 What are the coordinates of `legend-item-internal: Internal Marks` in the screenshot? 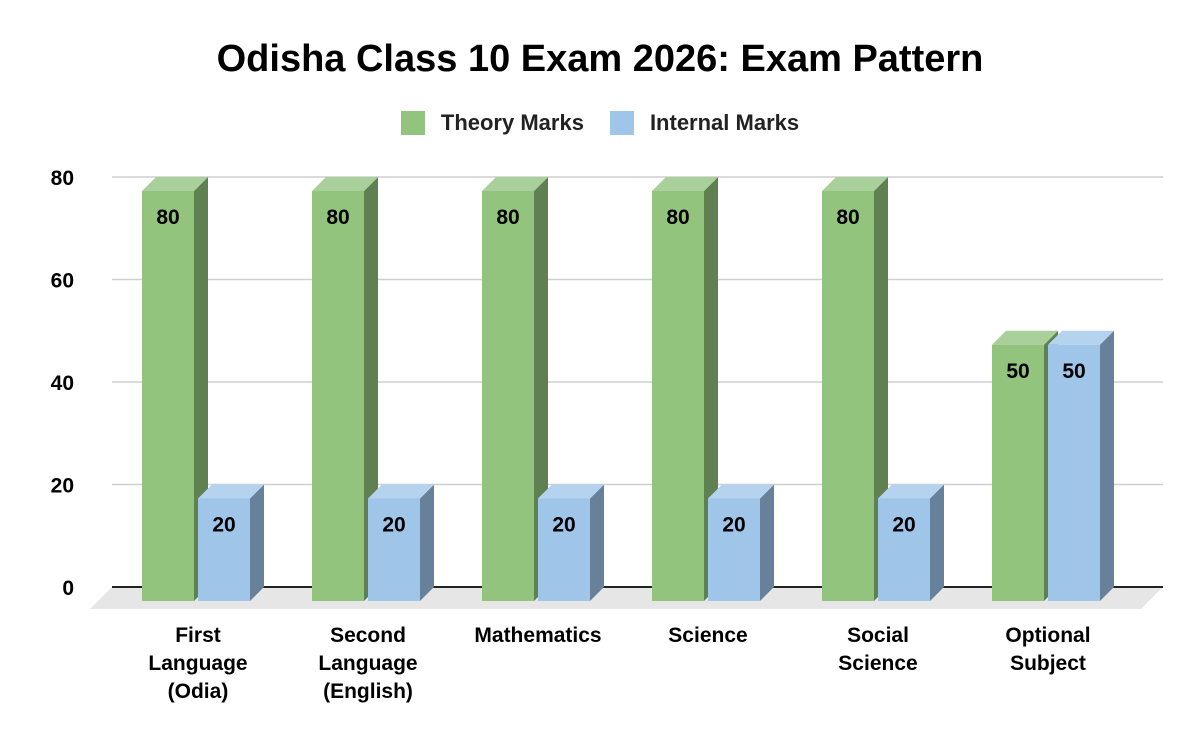 It's located at (704, 123).